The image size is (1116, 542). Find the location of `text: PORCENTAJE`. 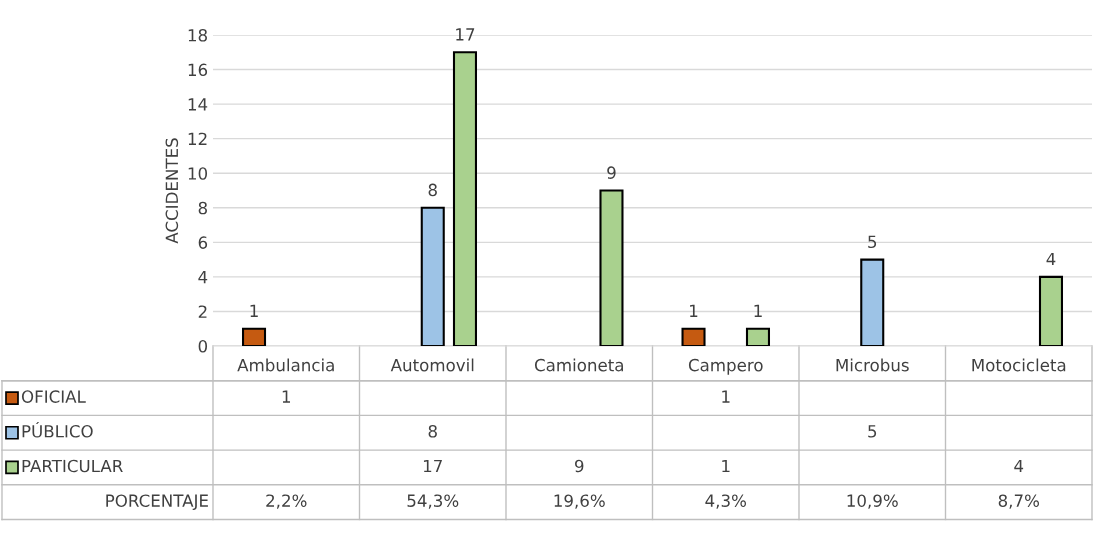

text: PORCENTAJE is located at coordinates (157, 502).